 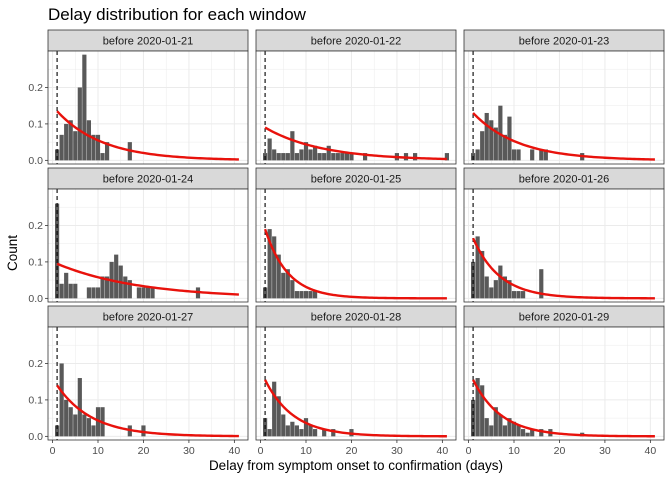 I want to click on facet-strip-label: before 2020-01-25, so click(x=356, y=180).